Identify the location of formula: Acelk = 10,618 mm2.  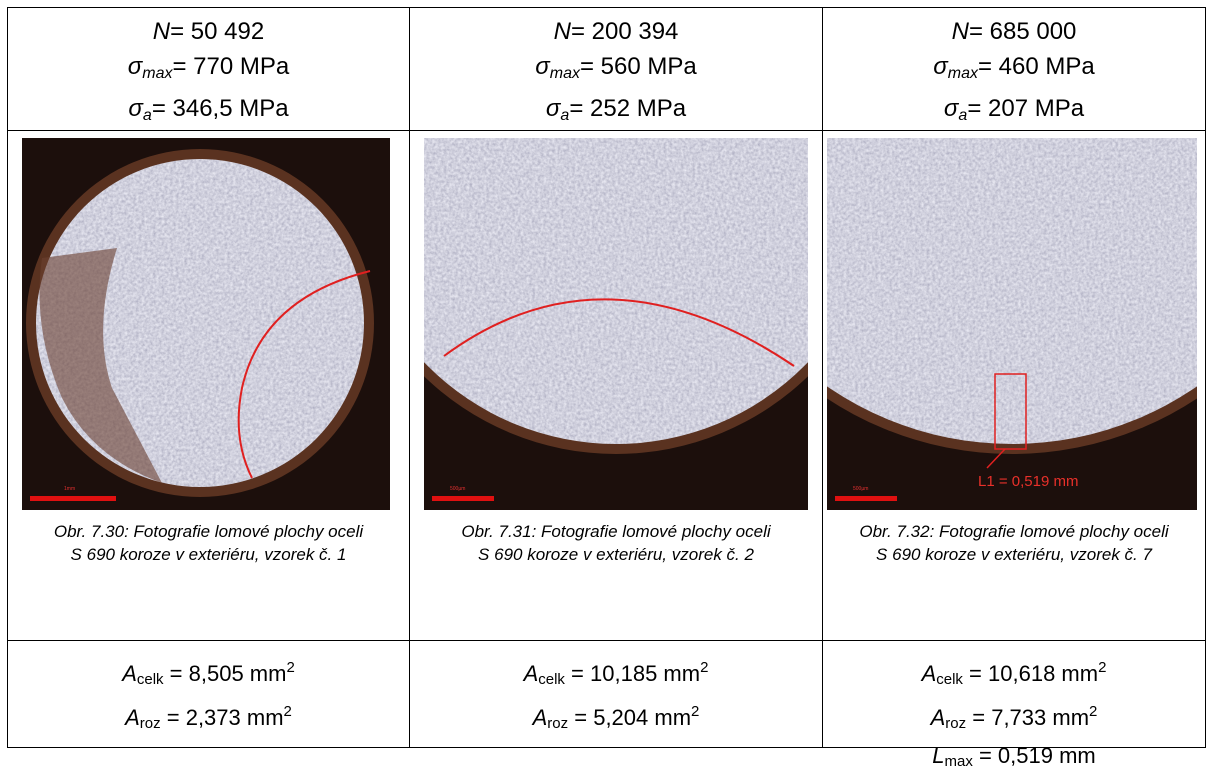
(1014, 674).